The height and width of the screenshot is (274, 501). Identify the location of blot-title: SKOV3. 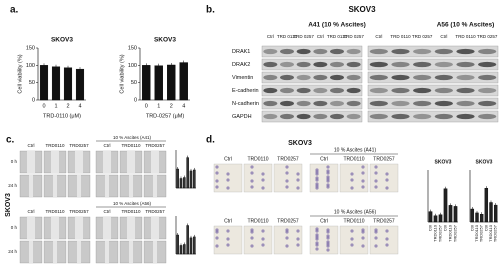
(362, 9).